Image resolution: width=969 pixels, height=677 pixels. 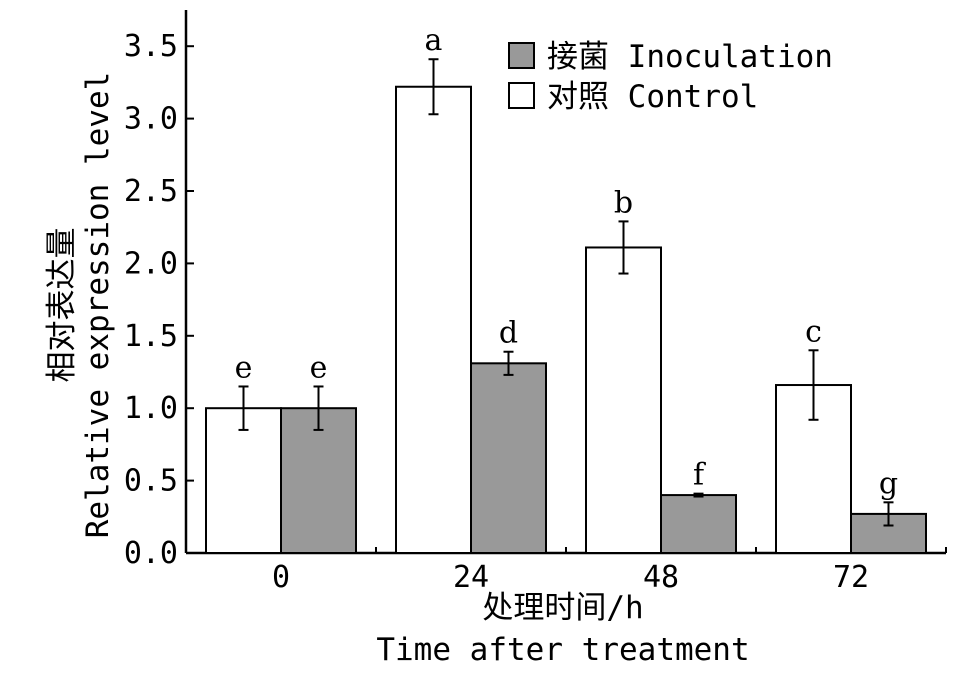 I want to click on x-tick-label: 0, so click(x=281, y=577).